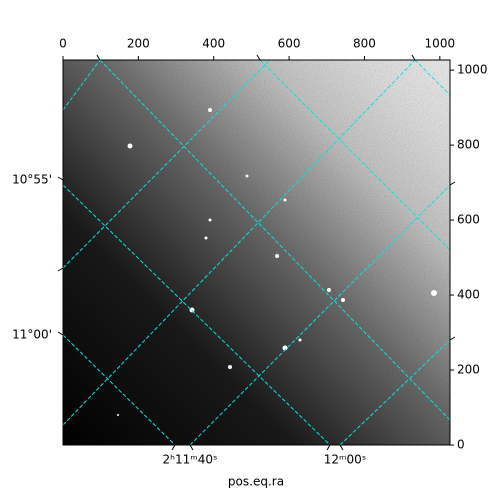  Describe the element at coordinates (32, 335) in the screenshot. I see `dec-tick-label: 11°00'` at that location.